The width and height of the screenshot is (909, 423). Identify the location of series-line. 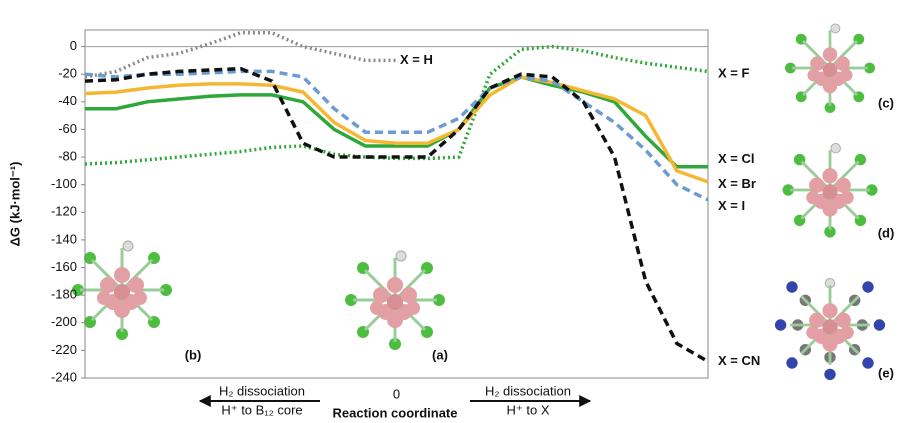
(240, 55).